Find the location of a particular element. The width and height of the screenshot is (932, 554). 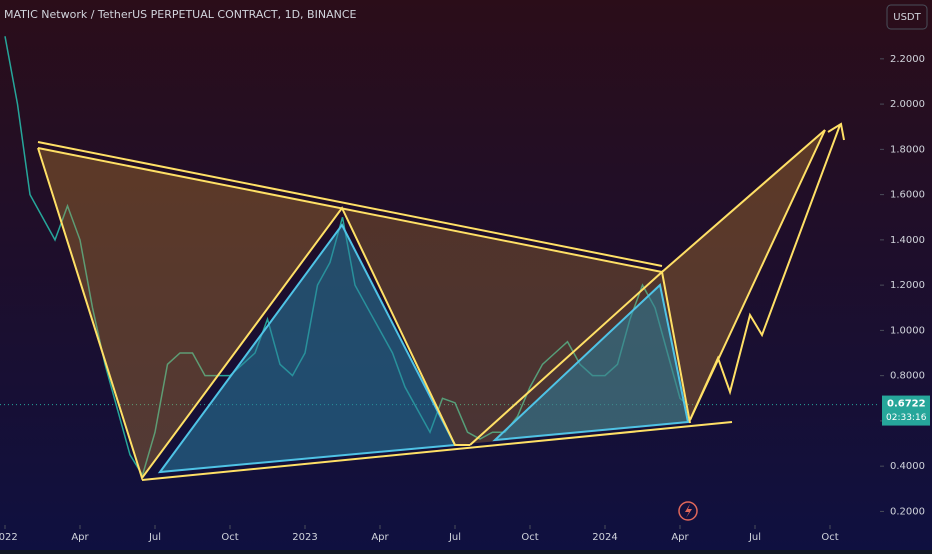

projection-path is located at coordinates (765, 272).